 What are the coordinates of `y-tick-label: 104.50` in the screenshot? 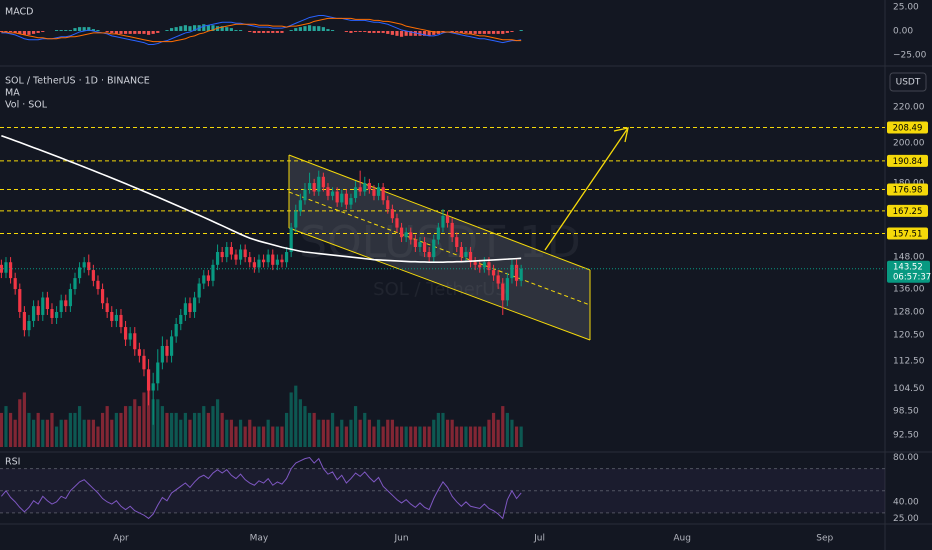 It's located at (909, 389).